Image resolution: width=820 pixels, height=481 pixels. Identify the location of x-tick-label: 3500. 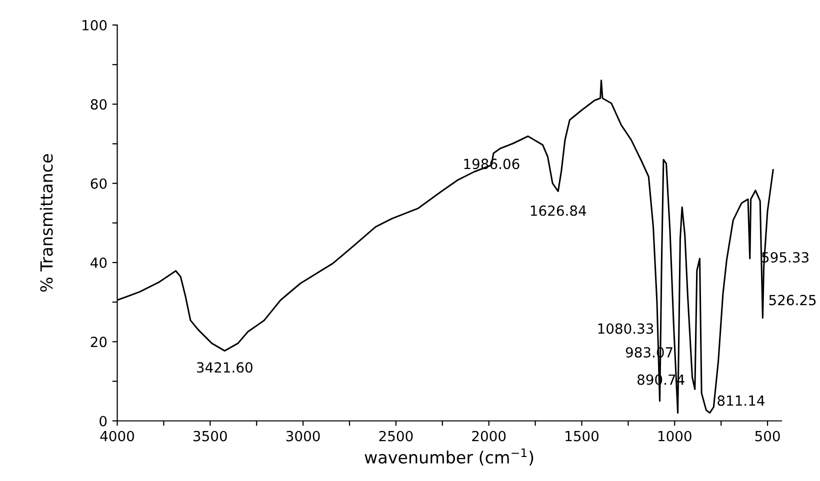
(210, 436).